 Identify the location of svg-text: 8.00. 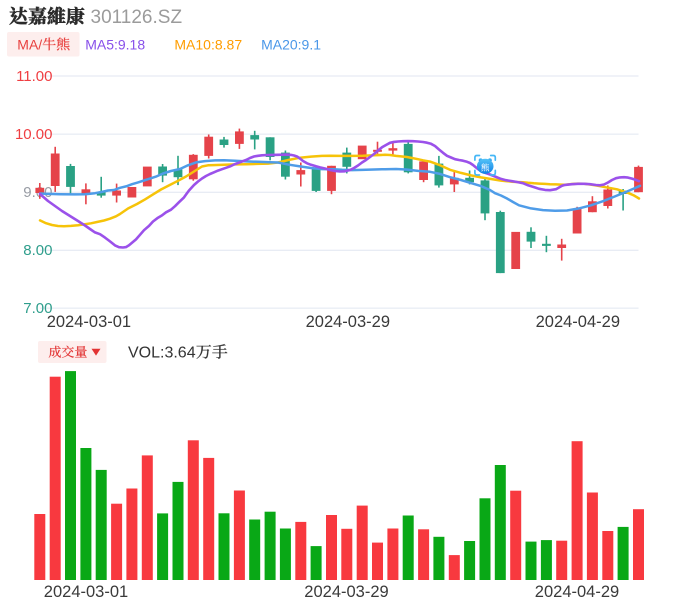
(37, 250).